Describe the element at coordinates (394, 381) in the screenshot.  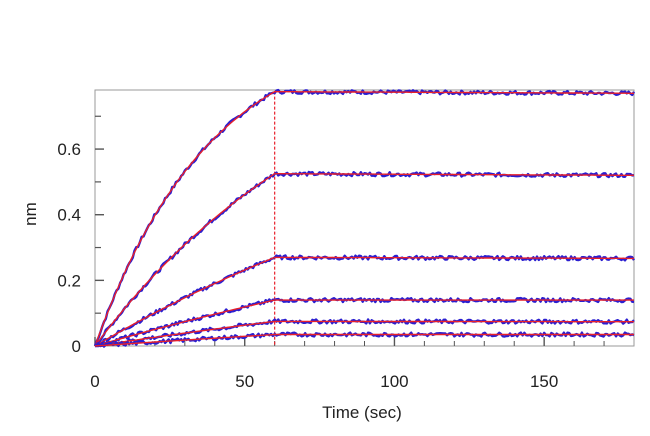
I see `x-tick-label: 100` at that location.